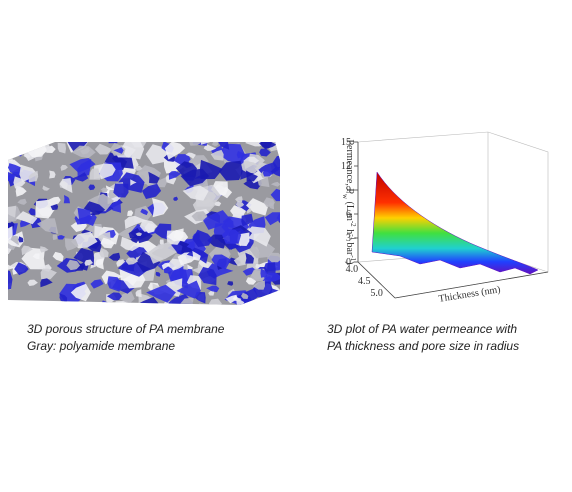 The height and width of the screenshot is (492, 572). Describe the element at coordinates (349, 201) in the screenshot. I see `z-axis-label: Permeance, Pw (L m-2 h-1 bar-1)` at that location.